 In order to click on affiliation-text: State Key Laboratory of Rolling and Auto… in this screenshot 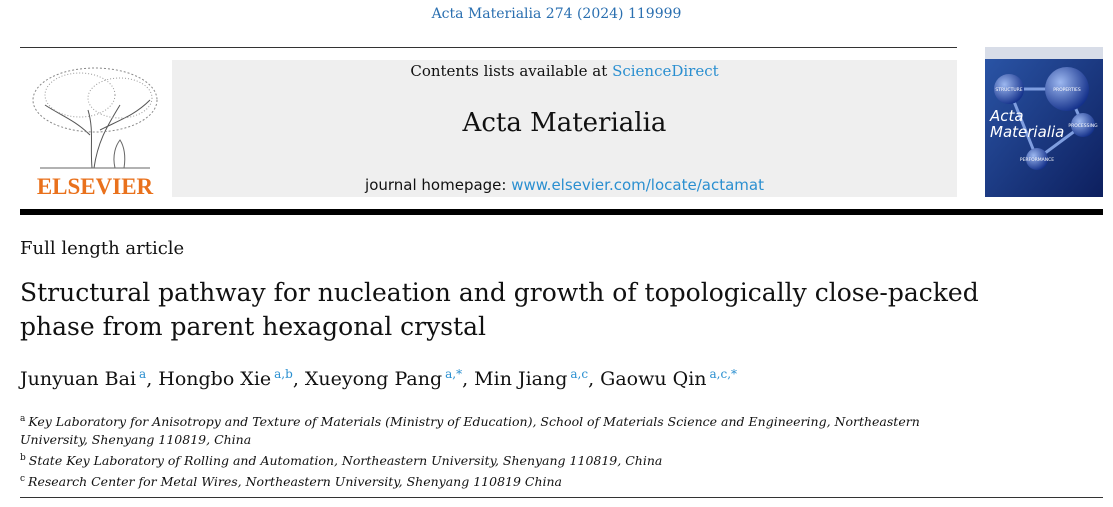, I will do `click(345, 461)`.